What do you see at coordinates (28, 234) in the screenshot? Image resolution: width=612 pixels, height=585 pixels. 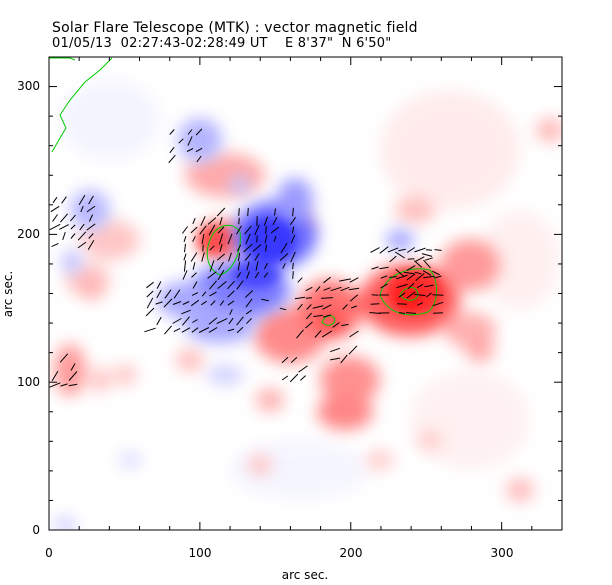 I see `y-tick-label: 200` at bounding box center [28, 234].